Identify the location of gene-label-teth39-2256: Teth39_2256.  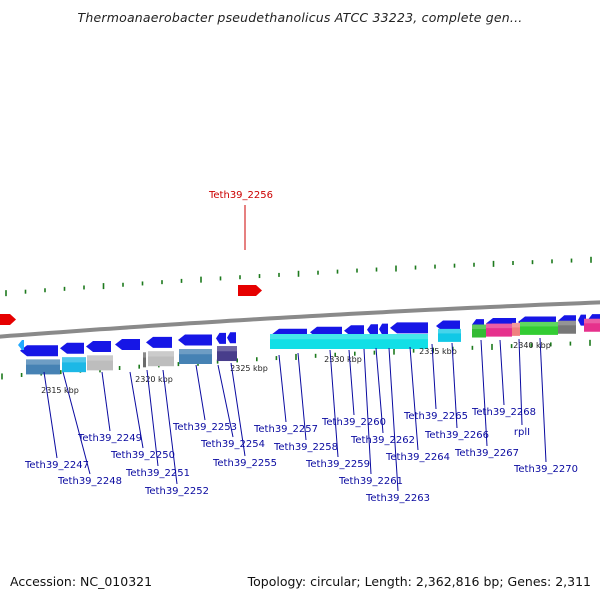
(240, 195).